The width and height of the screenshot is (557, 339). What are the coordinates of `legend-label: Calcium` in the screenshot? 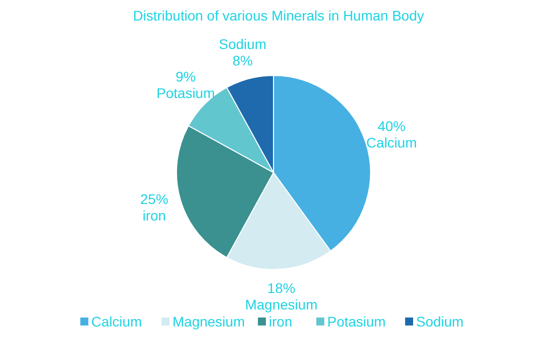 It's located at (116, 322).